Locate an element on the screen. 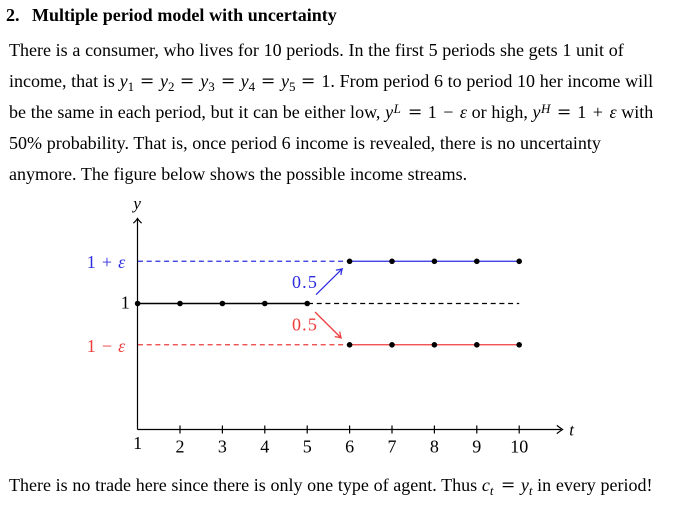 This screenshot has width=687, height=521. svg-text: 4 is located at coordinates (264, 447).